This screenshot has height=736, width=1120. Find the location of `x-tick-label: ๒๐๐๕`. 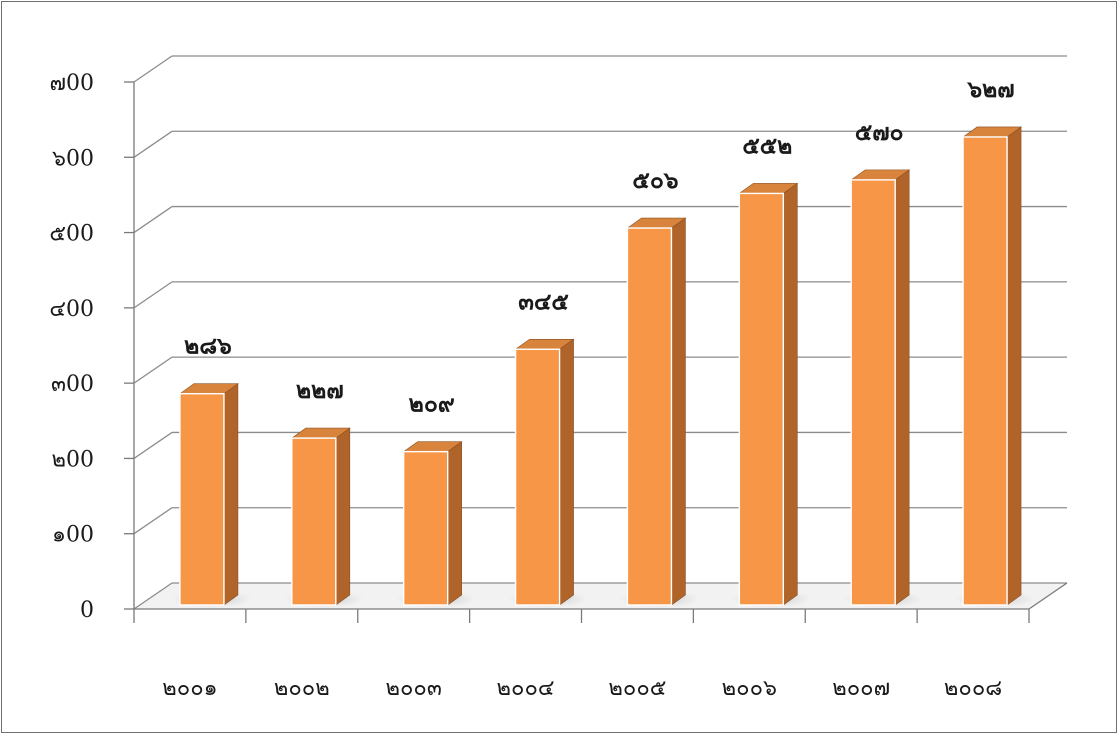

x-tick-label: ๒๐๐๕ is located at coordinates (637, 688).